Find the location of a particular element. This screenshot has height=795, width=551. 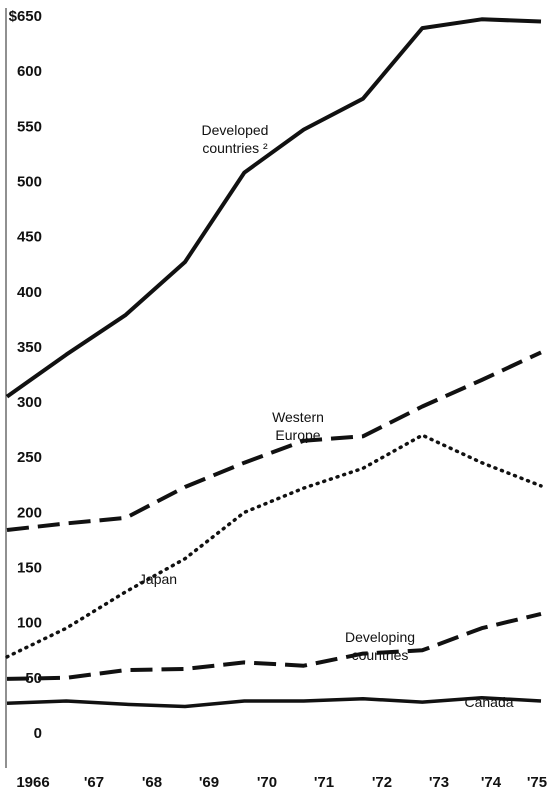

y-tick-label: 300 is located at coordinates (29, 402).